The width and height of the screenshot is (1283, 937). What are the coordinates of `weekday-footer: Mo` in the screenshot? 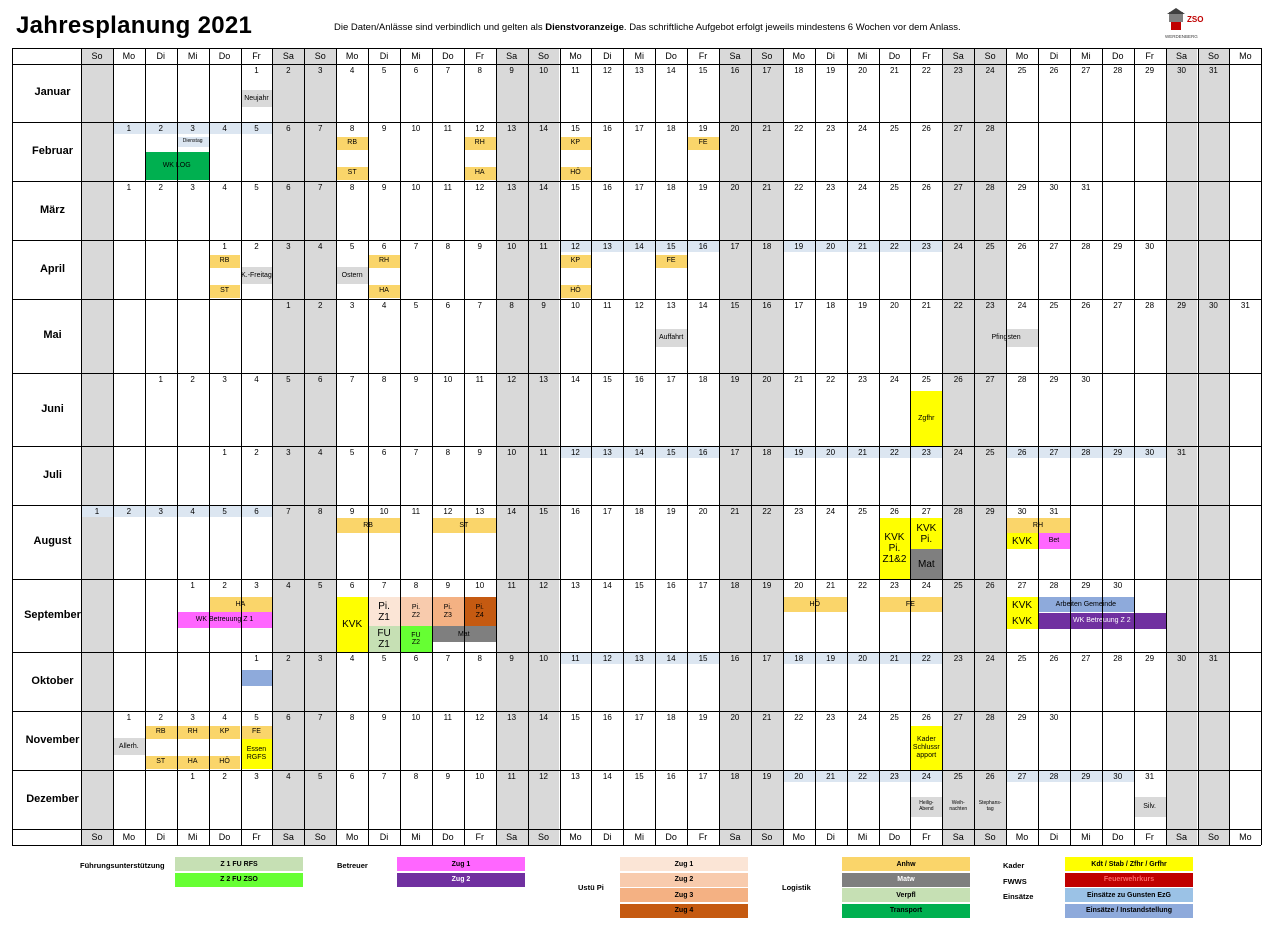 It's located at (575, 837).